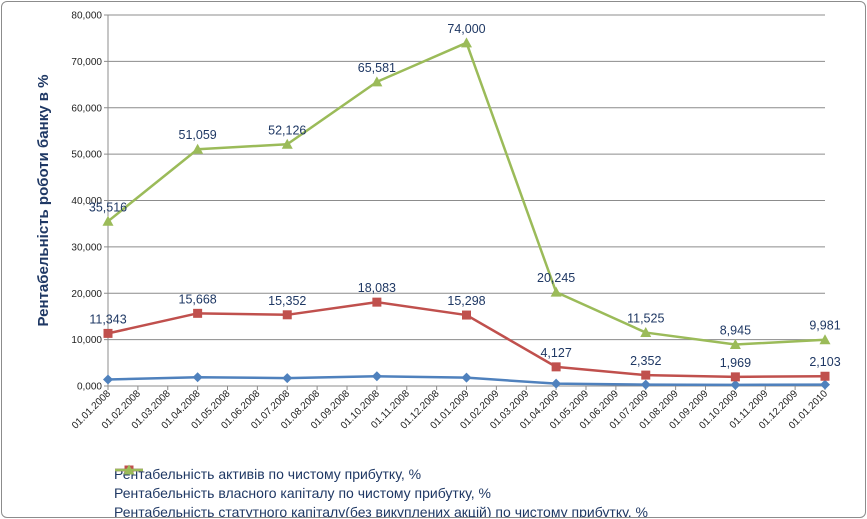  I want to click on y-tick-label: 30,000, so click(86, 247).